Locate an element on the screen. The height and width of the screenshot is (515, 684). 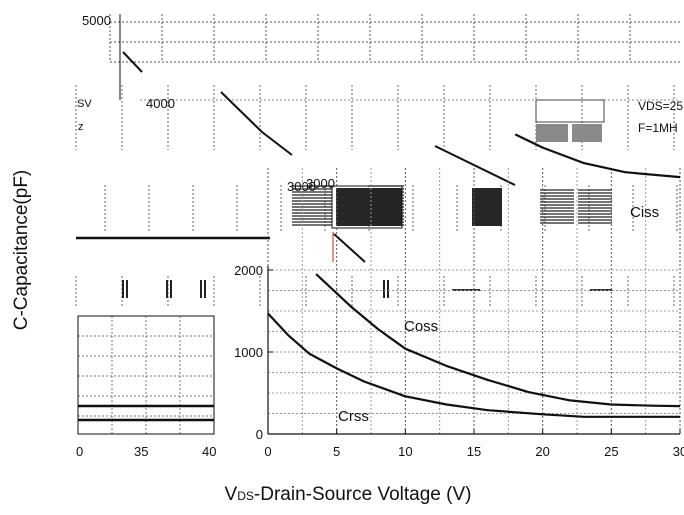
y-tick-label: 1000 is located at coordinates (248, 352).